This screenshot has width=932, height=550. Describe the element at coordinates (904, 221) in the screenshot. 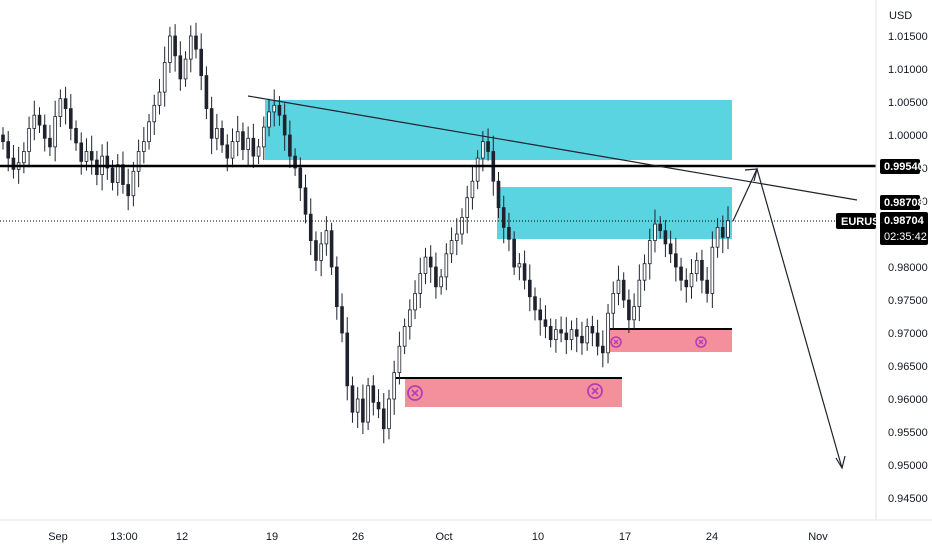

I see `svg-text: 0.98704` at that location.